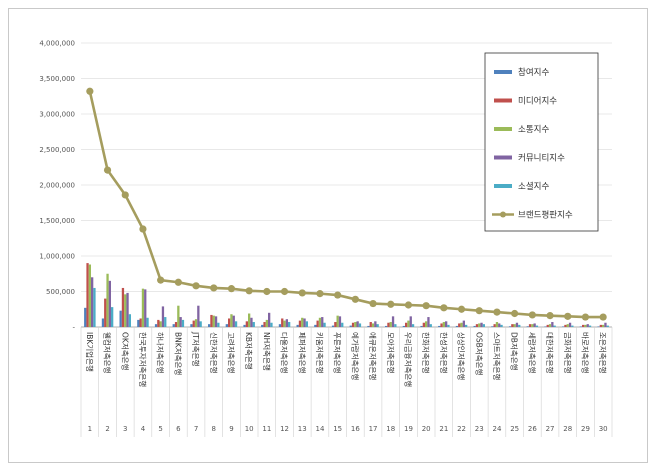 The height and width of the screenshot is (473, 660). Describe the element at coordinates (178, 353) in the screenshot. I see `category-label: BNK저축은행` at that location.